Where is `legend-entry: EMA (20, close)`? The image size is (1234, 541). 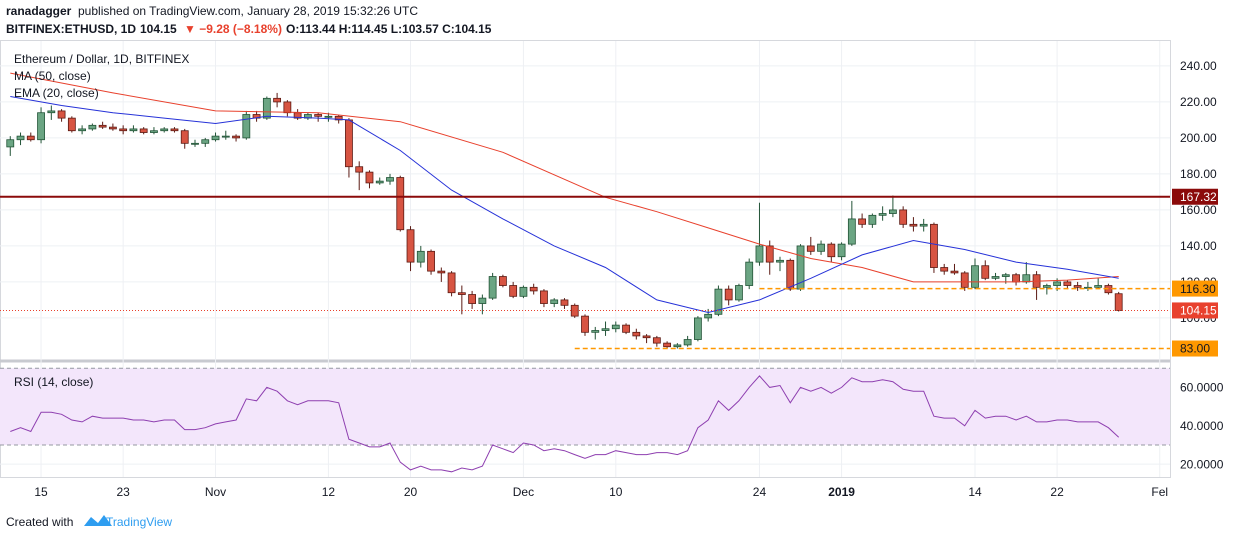 legend-entry: EMA (20, close) is located at coordinates (56, 93).